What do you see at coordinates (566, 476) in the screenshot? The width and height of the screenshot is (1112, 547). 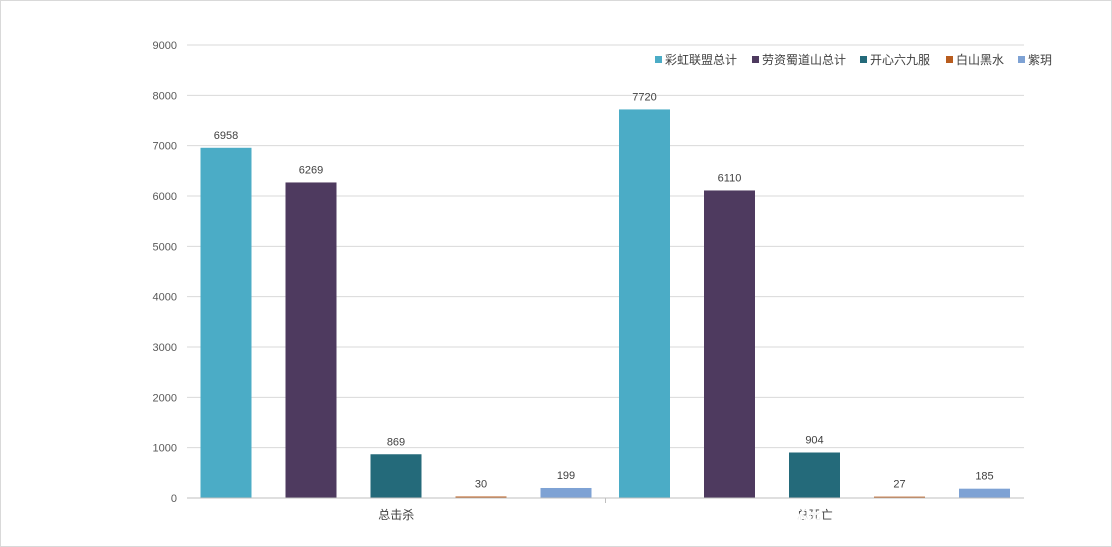 I see `data-label: 199` at bounding box center [566, 476].